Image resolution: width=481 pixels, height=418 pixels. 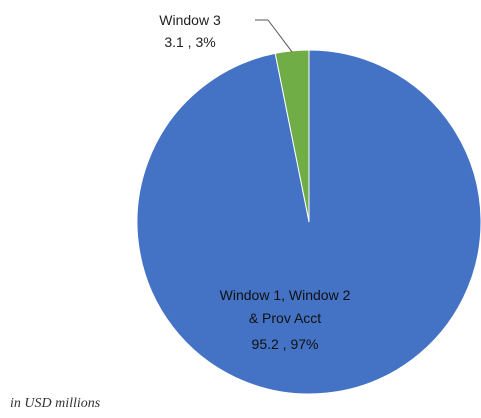 What do you see at coordinates (285, 295) in the screenshot?
I see `slice-label-main-name-line1: Window 1, Window 2` at bounding box center [285, 295].